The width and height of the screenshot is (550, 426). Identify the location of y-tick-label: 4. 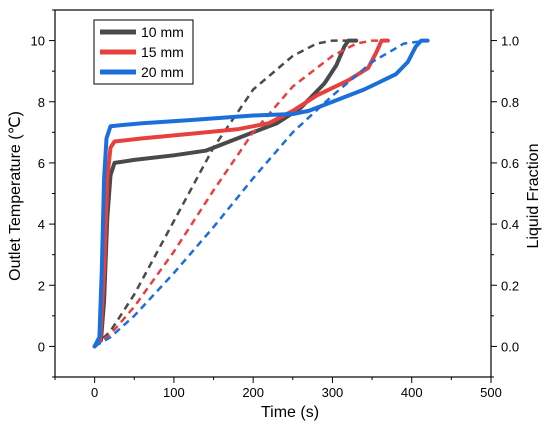
(41, 224).